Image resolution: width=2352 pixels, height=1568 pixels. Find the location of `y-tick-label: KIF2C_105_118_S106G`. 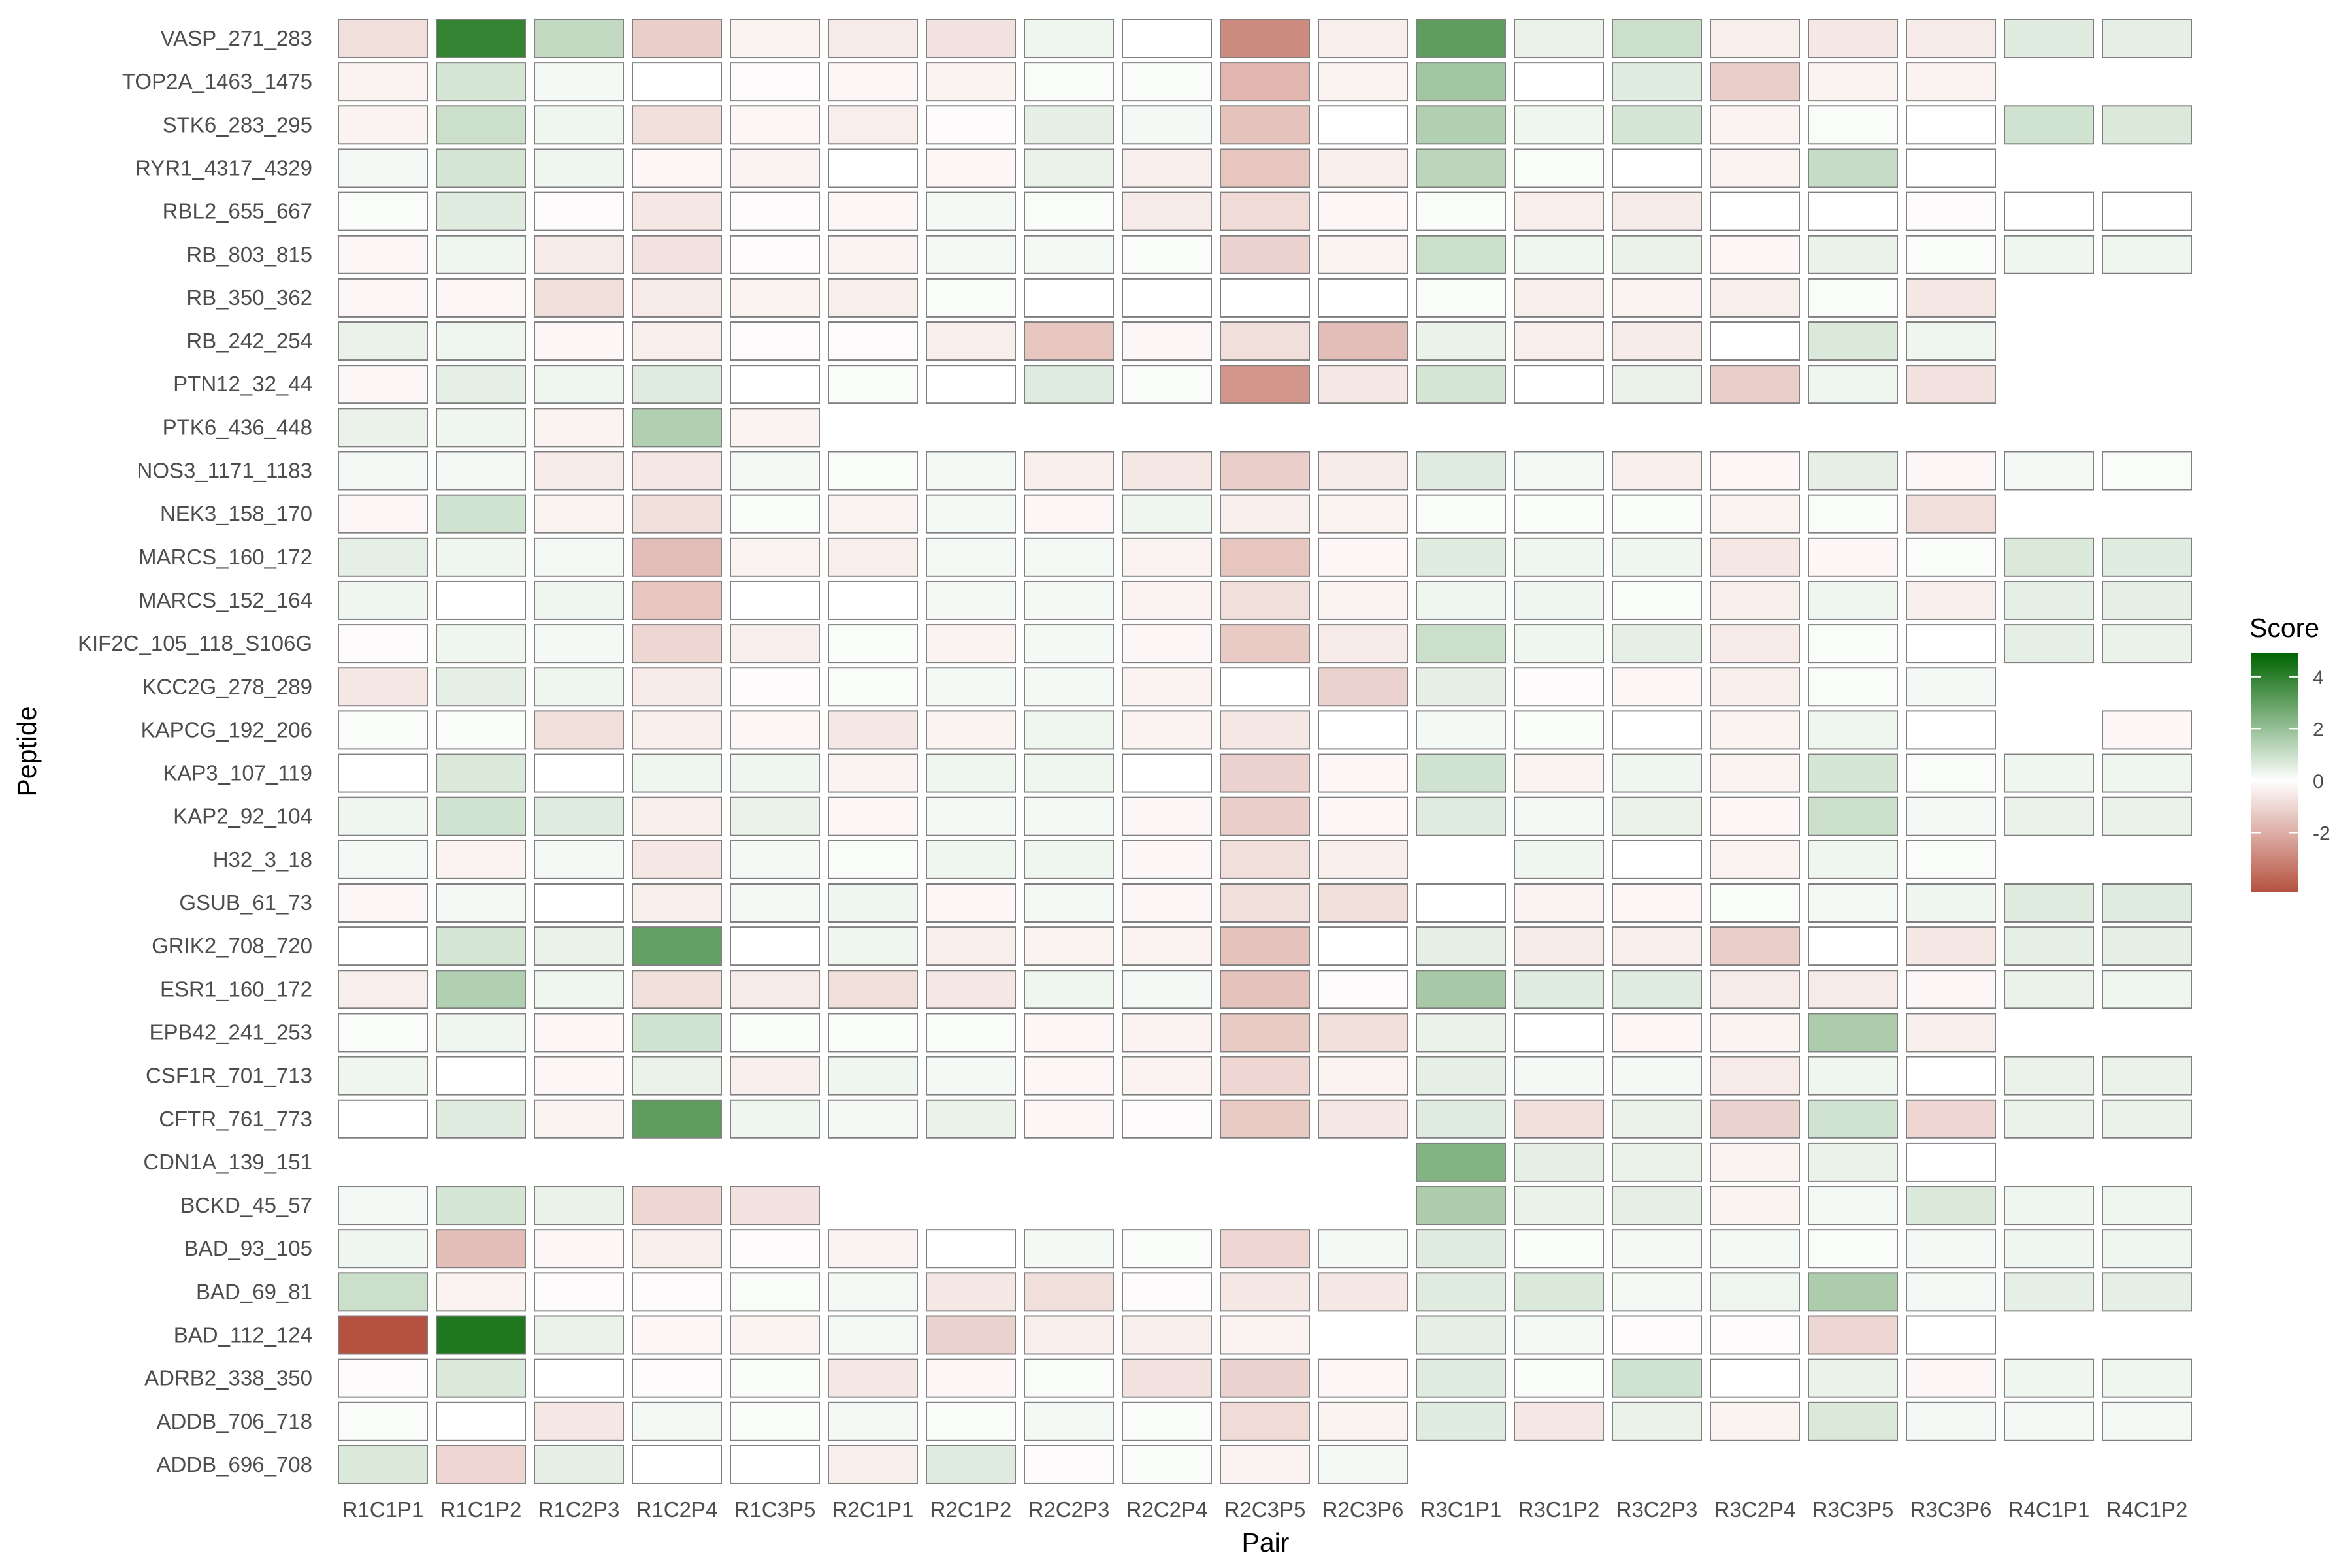

y-tick-label: KIF2C_105_118_S106G is located at coordinates (195, 643).